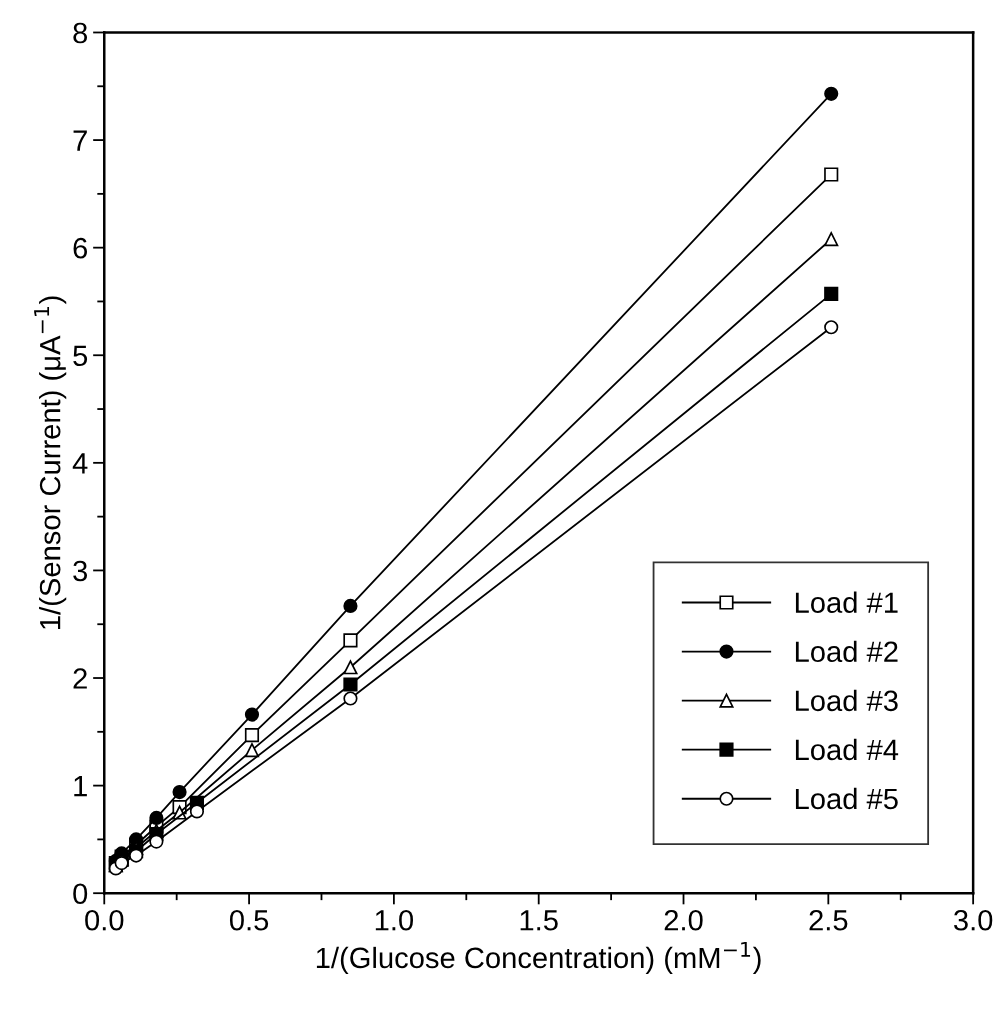 This screenshot has width=993, height=1015. I want to click on y-tick-label: 3, so click(80, 571).